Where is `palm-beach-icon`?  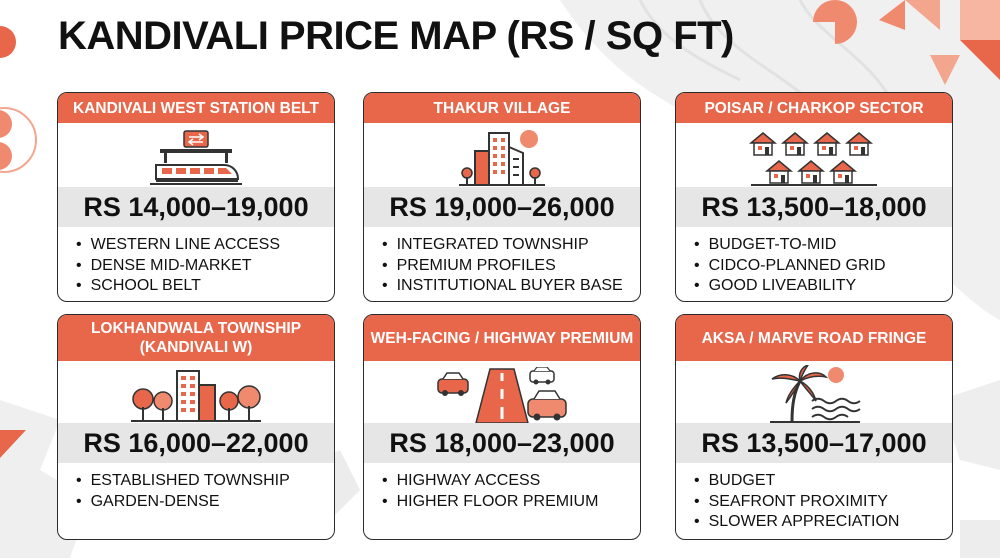 palm-beach-icon is located at coordinates (815, 394).